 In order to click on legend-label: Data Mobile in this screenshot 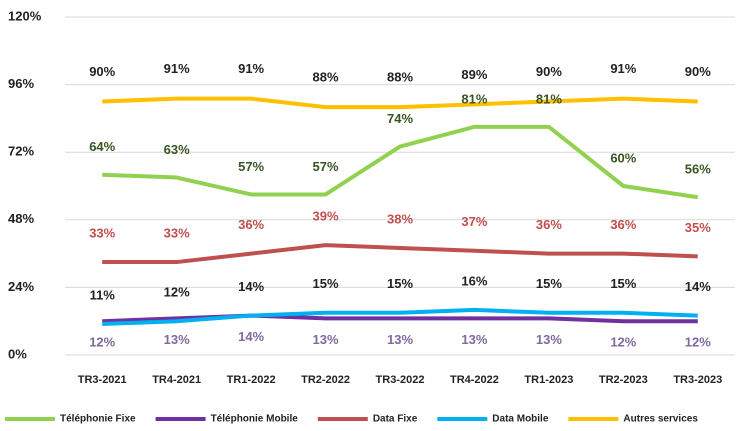, I will do `click(520, 419)`.